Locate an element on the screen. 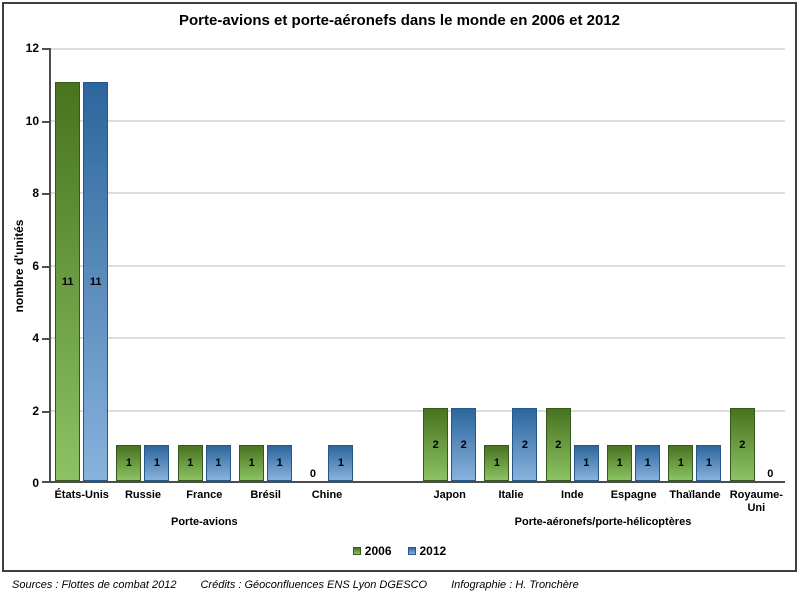 This screenshot has height=600, width=800. bar-wrap-2012: 0 is located at coordinates (770, 472).